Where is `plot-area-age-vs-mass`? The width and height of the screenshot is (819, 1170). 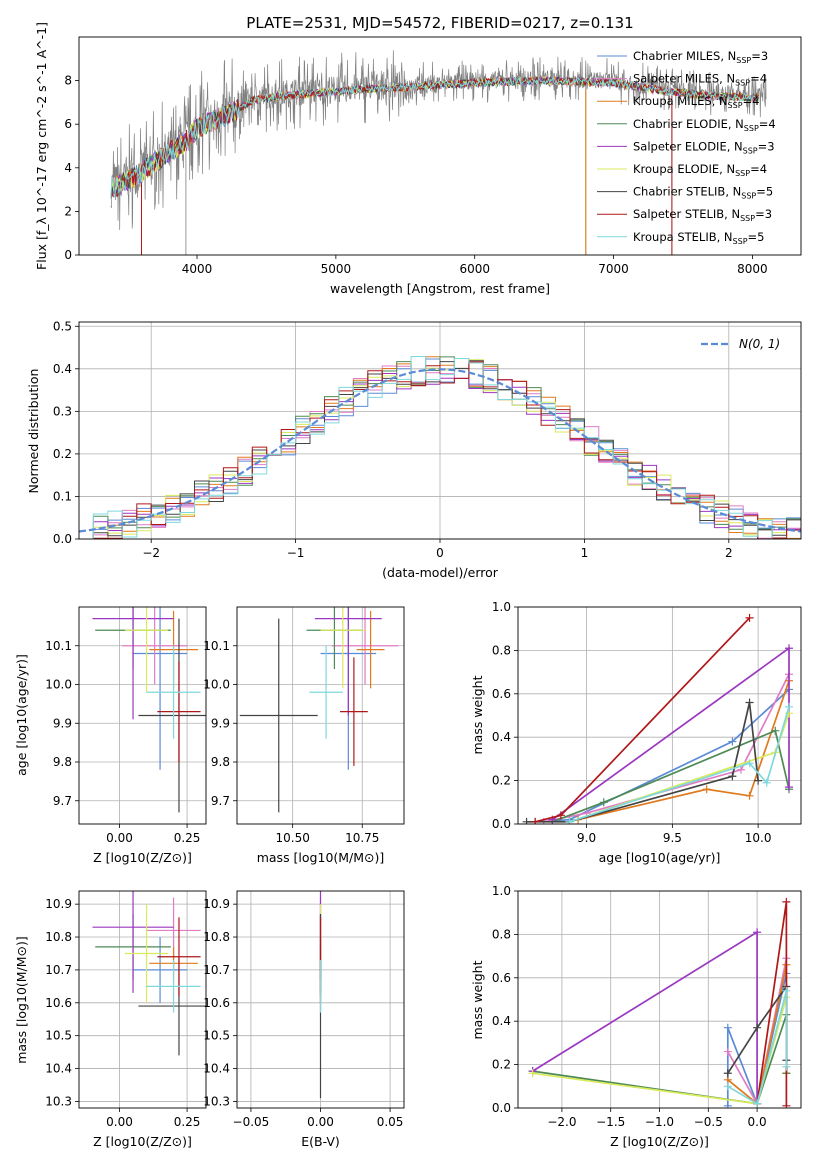
plot-area-age-vs-mass is located at coordinates (319, 710).